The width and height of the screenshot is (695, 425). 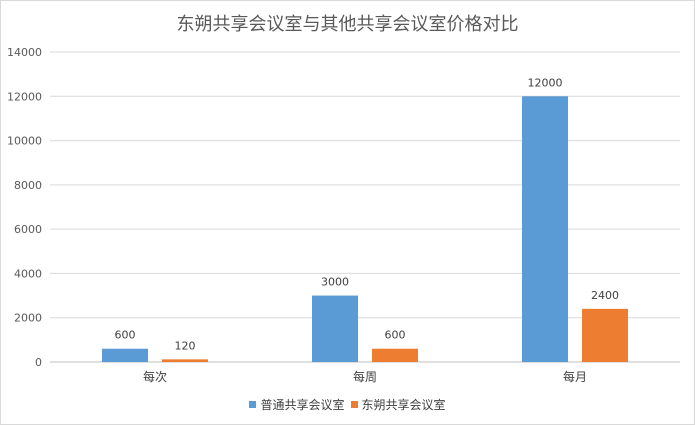 What do you see at coordinates (545, 82) in the screenshot?
I see `data-label: 12000` at bounding box center [545, 82].